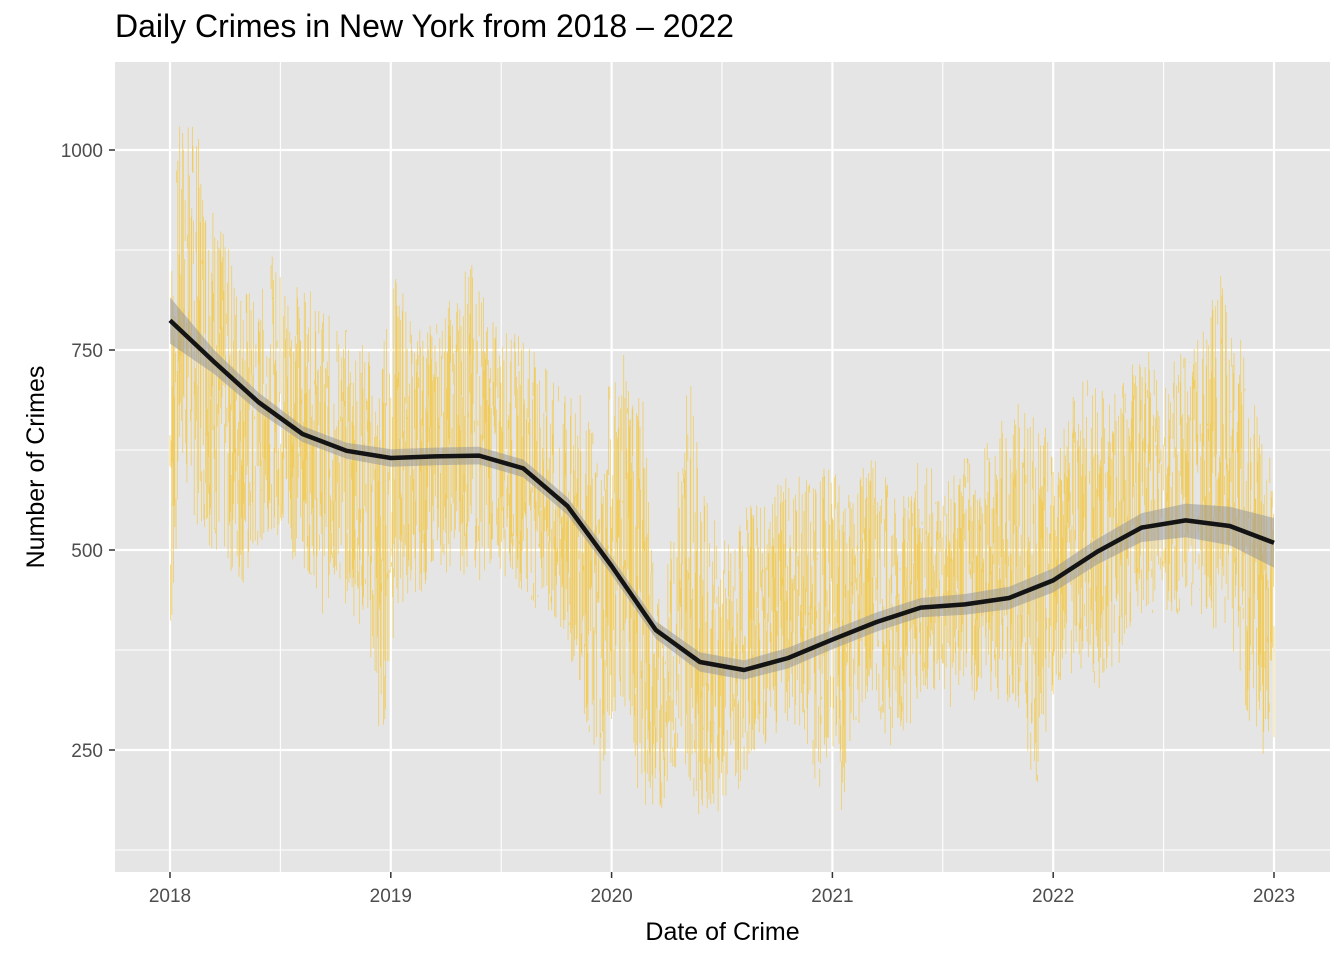  What do you see at coordinates (722, 889) in the screenshot?
I see `x-axis: 2018 2019 2020 2021 2022 2023` at bounding box center [722, 889].